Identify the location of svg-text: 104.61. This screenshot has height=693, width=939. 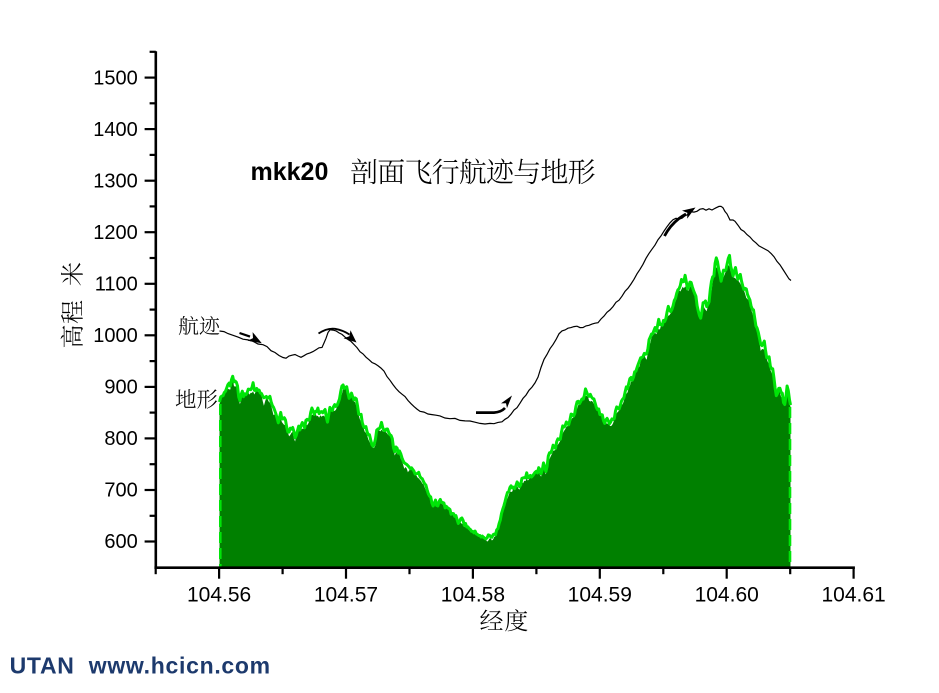
(853, 595).